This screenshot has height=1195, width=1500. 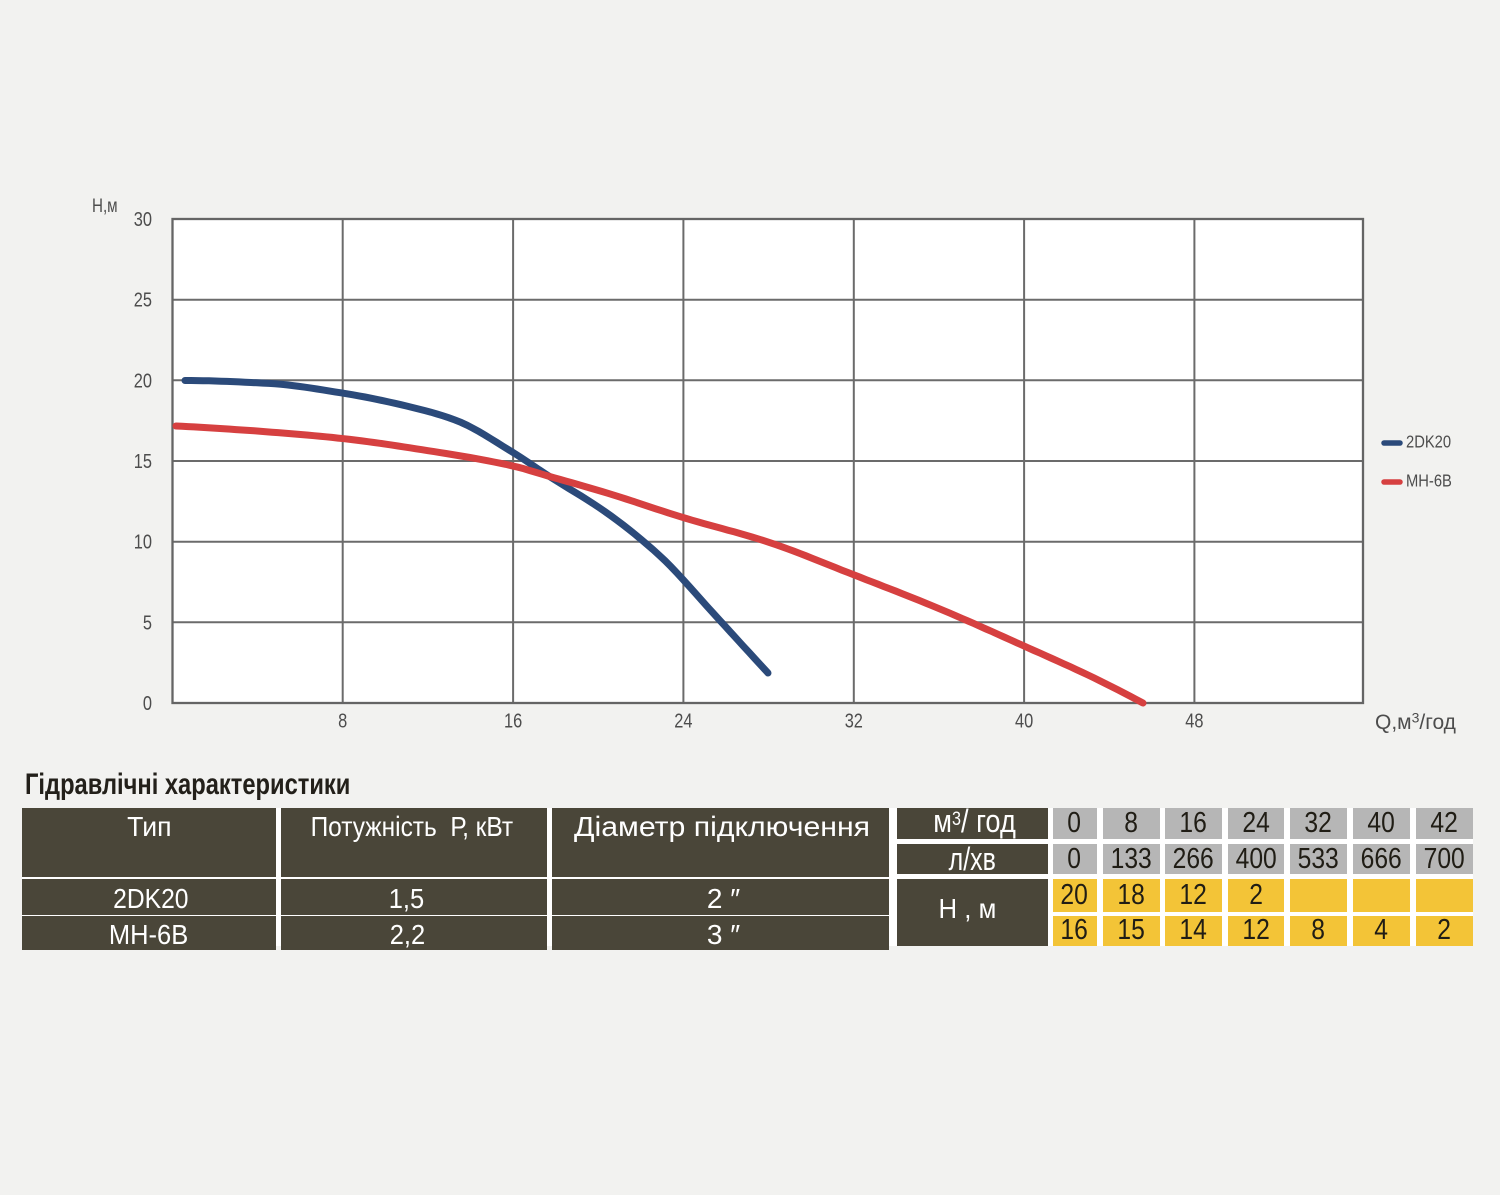 I want to click on svg-text: 0, so click(x=147, y=702).